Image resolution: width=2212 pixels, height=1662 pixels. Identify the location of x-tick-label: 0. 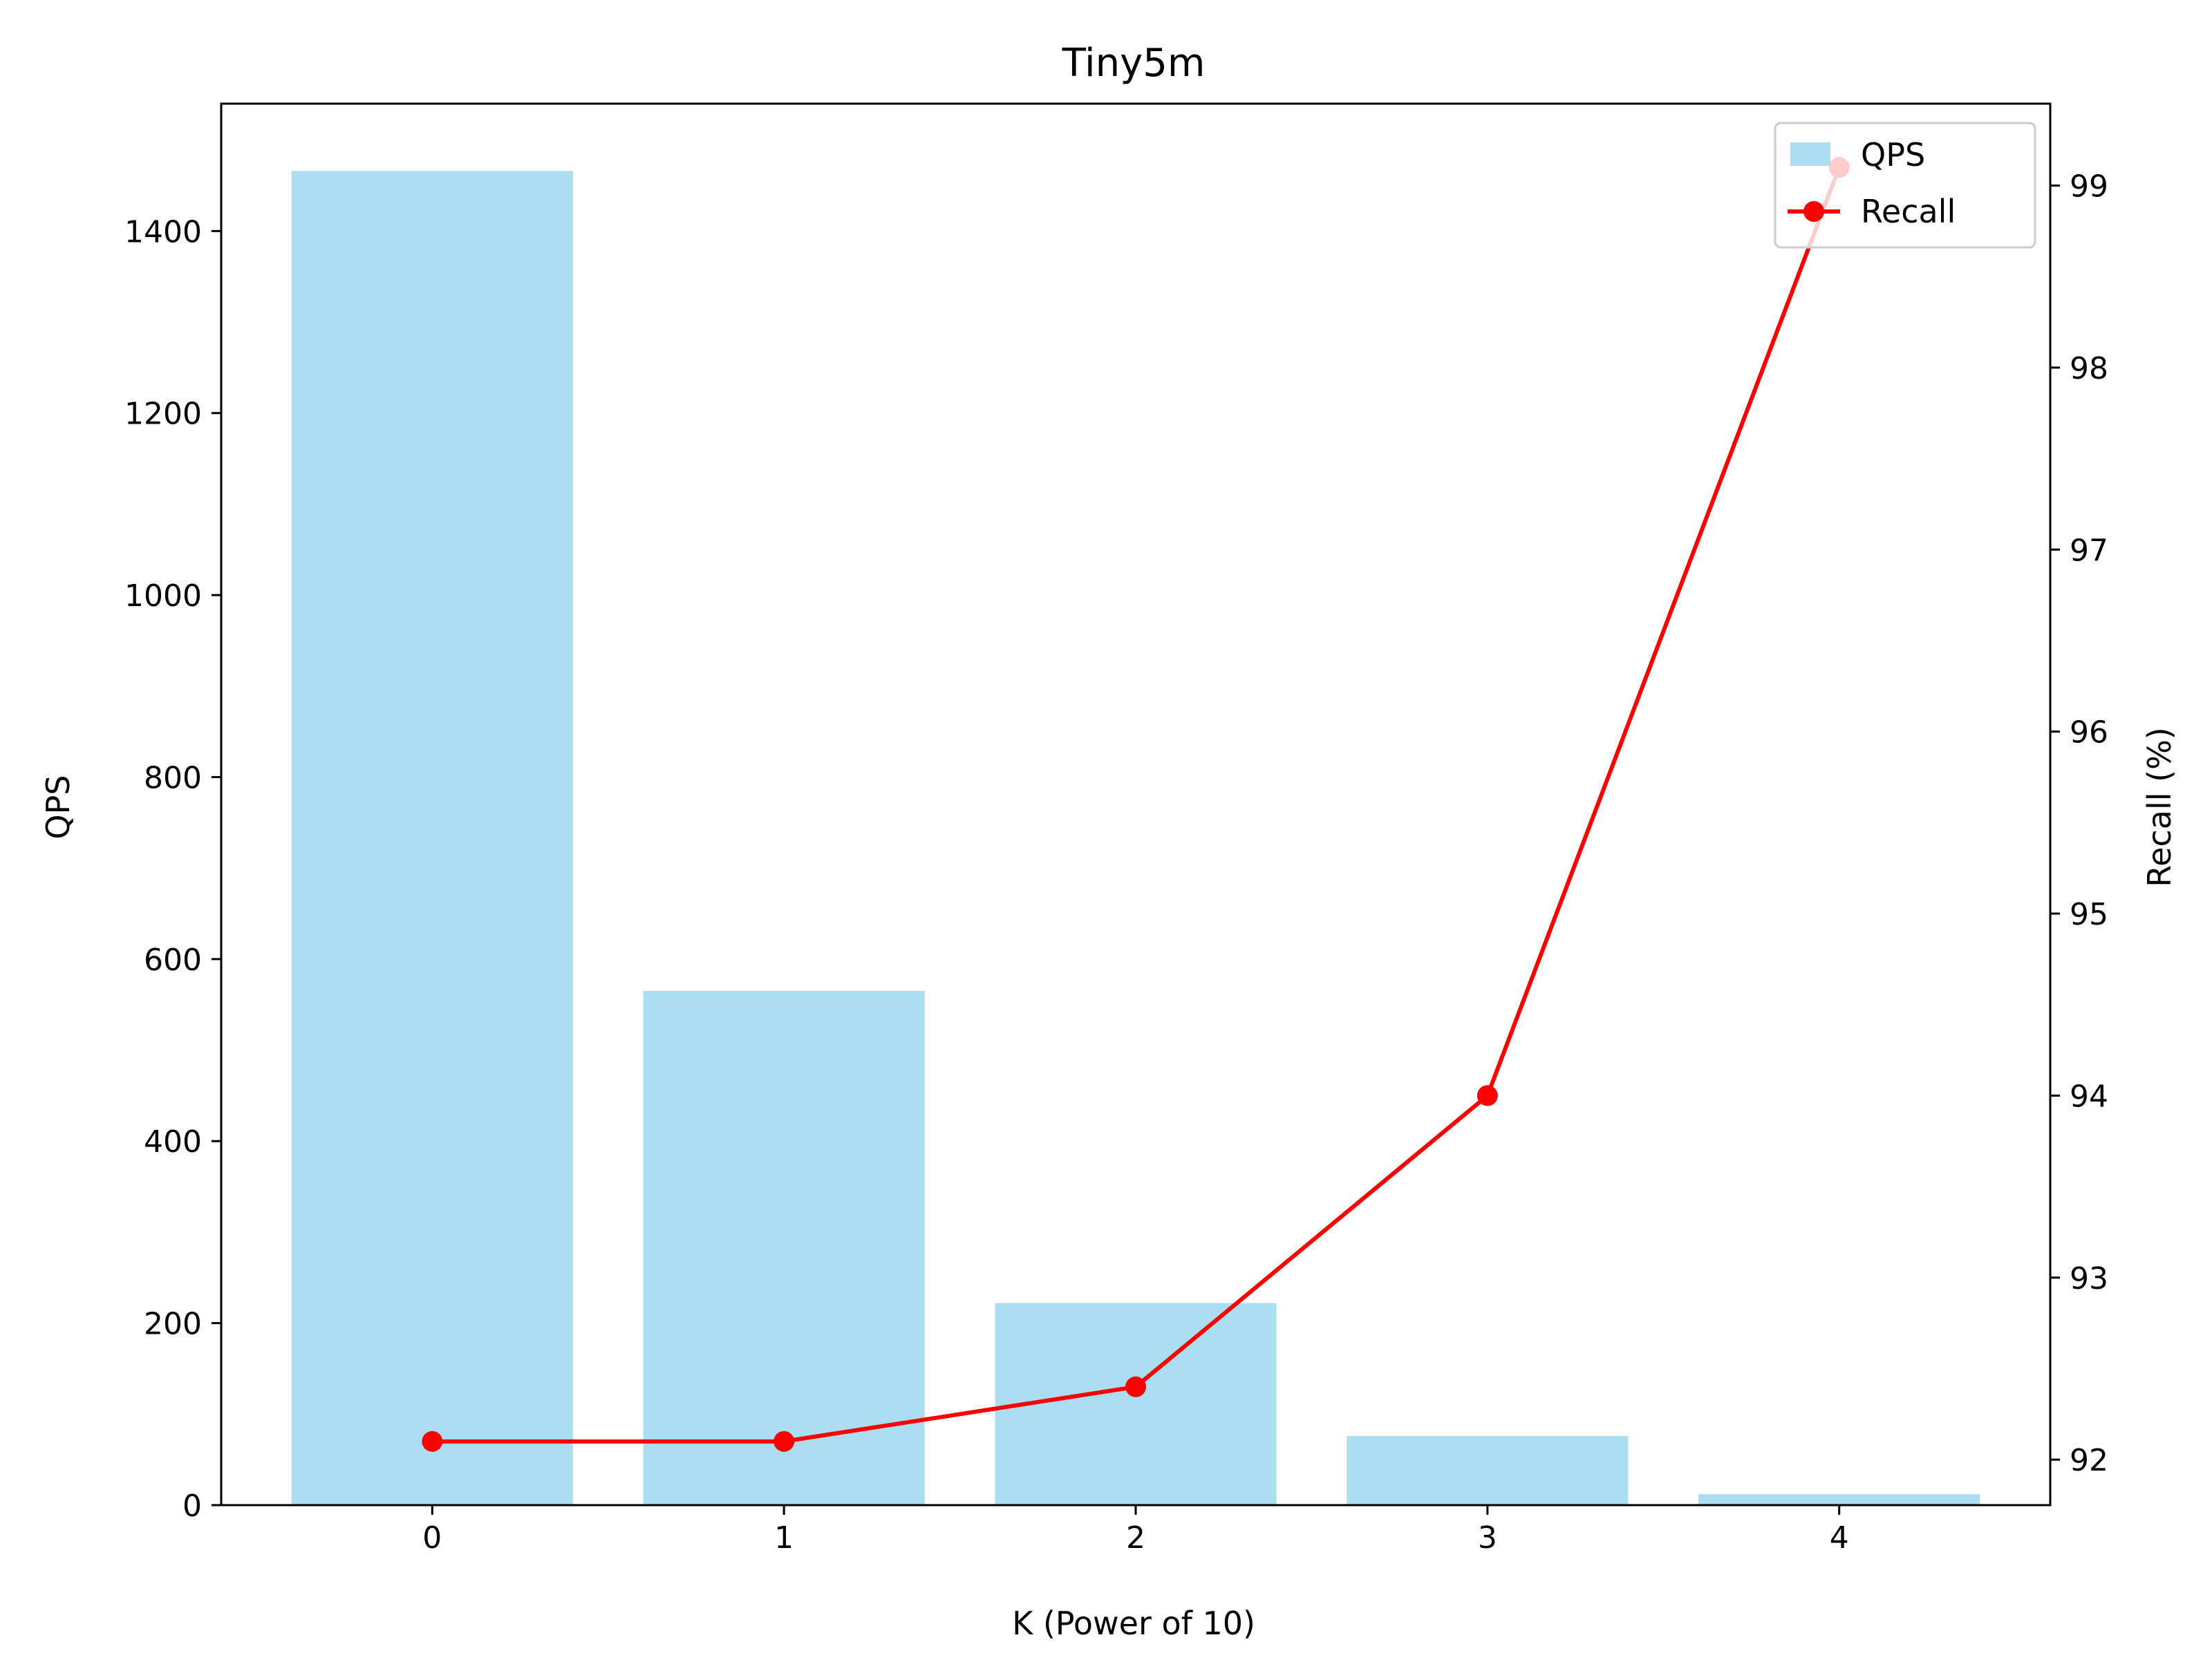
(432, 1538).